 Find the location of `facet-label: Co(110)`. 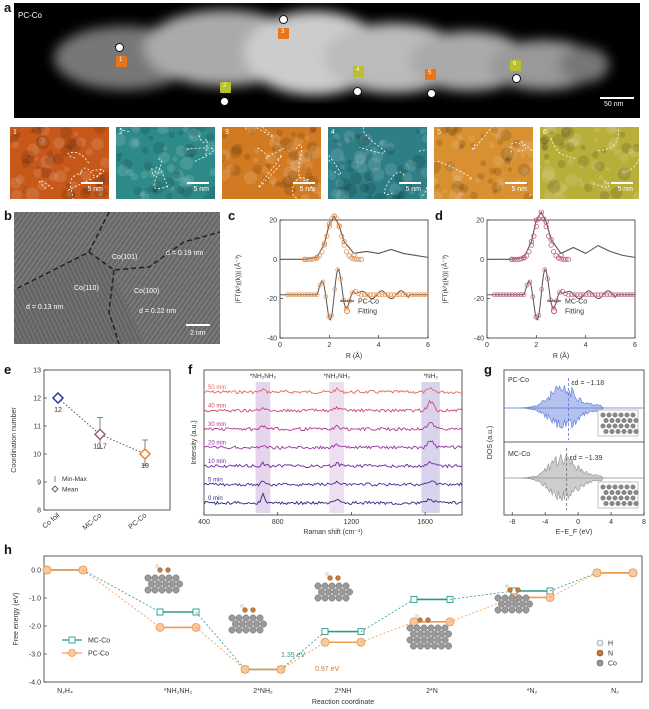

facet-label: Co(110) is located at coordinates (86, 288).